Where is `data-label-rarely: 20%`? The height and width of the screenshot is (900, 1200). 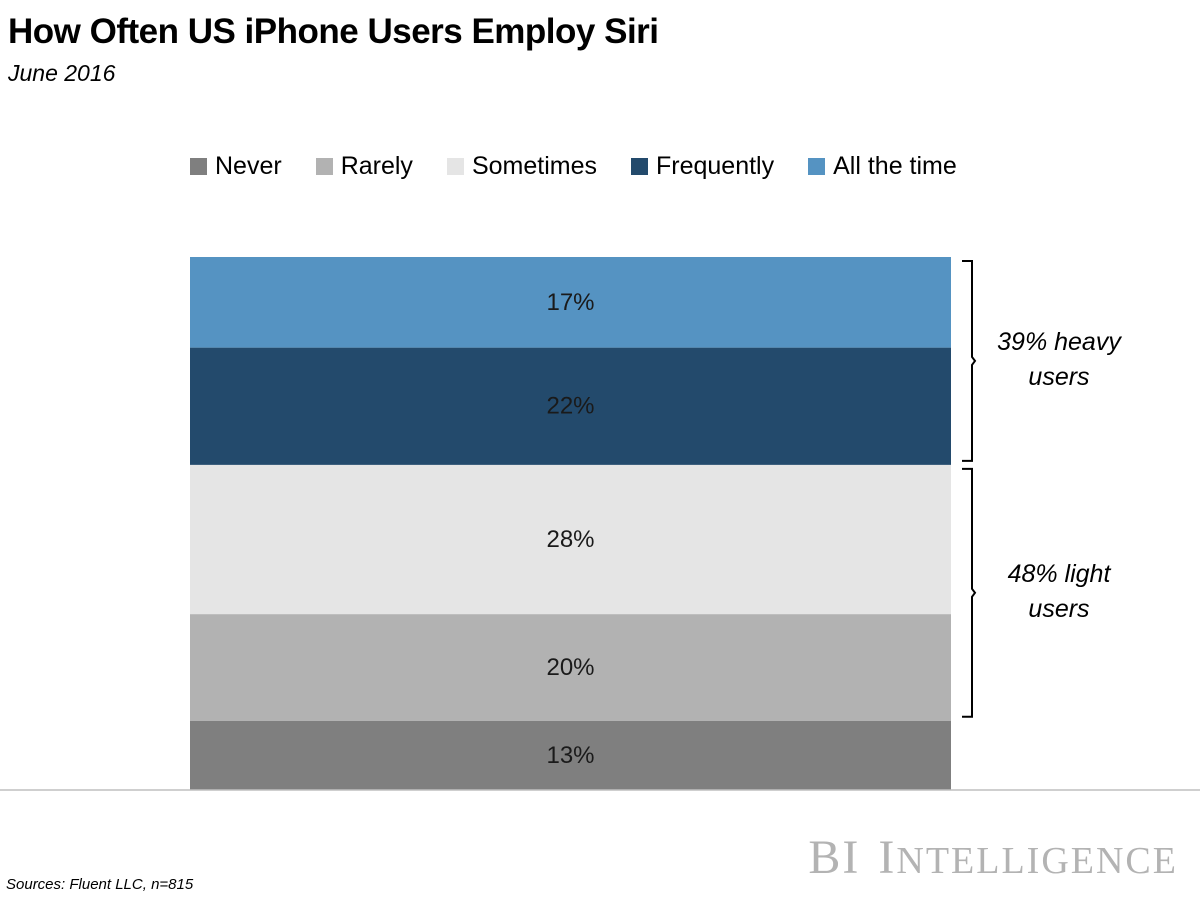 data-label-rarely: 20% is located at coordinates (570, 667).